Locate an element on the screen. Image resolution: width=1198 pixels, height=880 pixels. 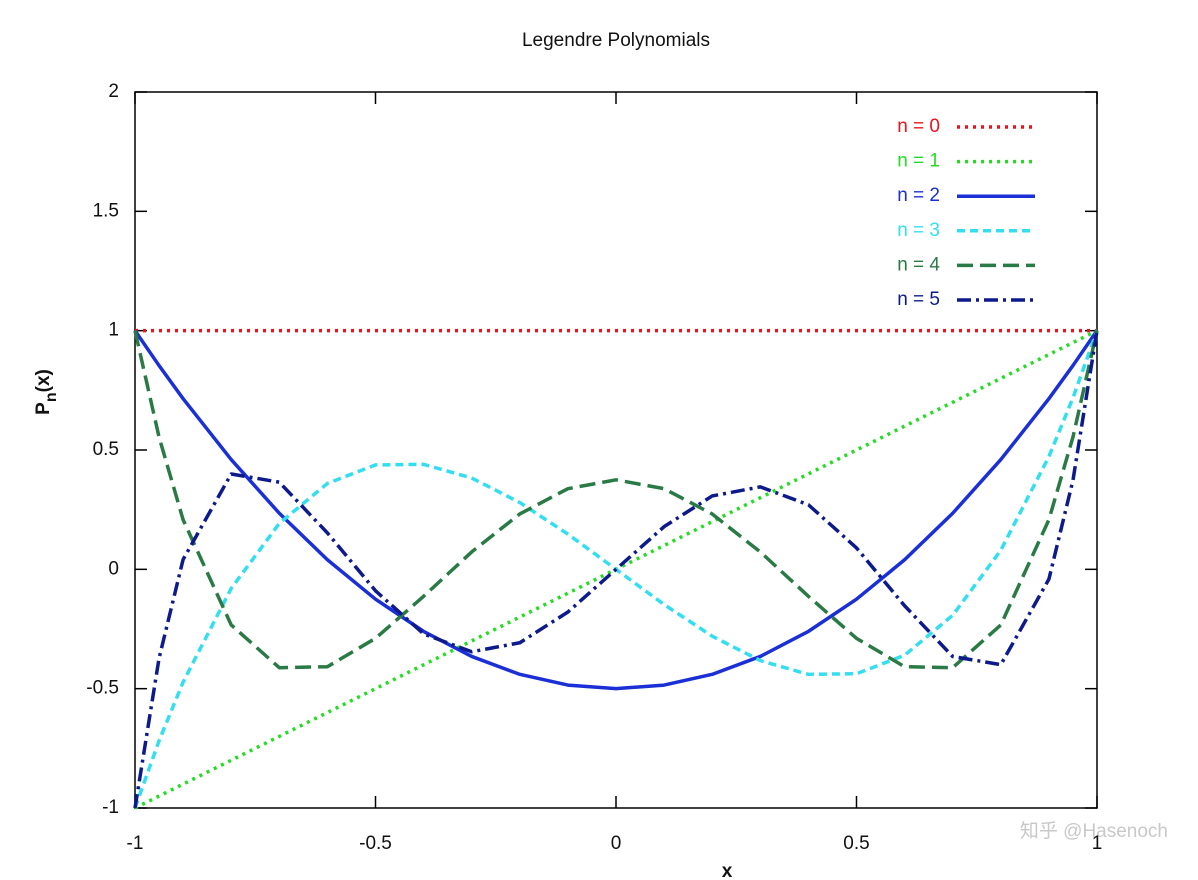
y-tick-label: -1 is located at coordinates (110, 807).